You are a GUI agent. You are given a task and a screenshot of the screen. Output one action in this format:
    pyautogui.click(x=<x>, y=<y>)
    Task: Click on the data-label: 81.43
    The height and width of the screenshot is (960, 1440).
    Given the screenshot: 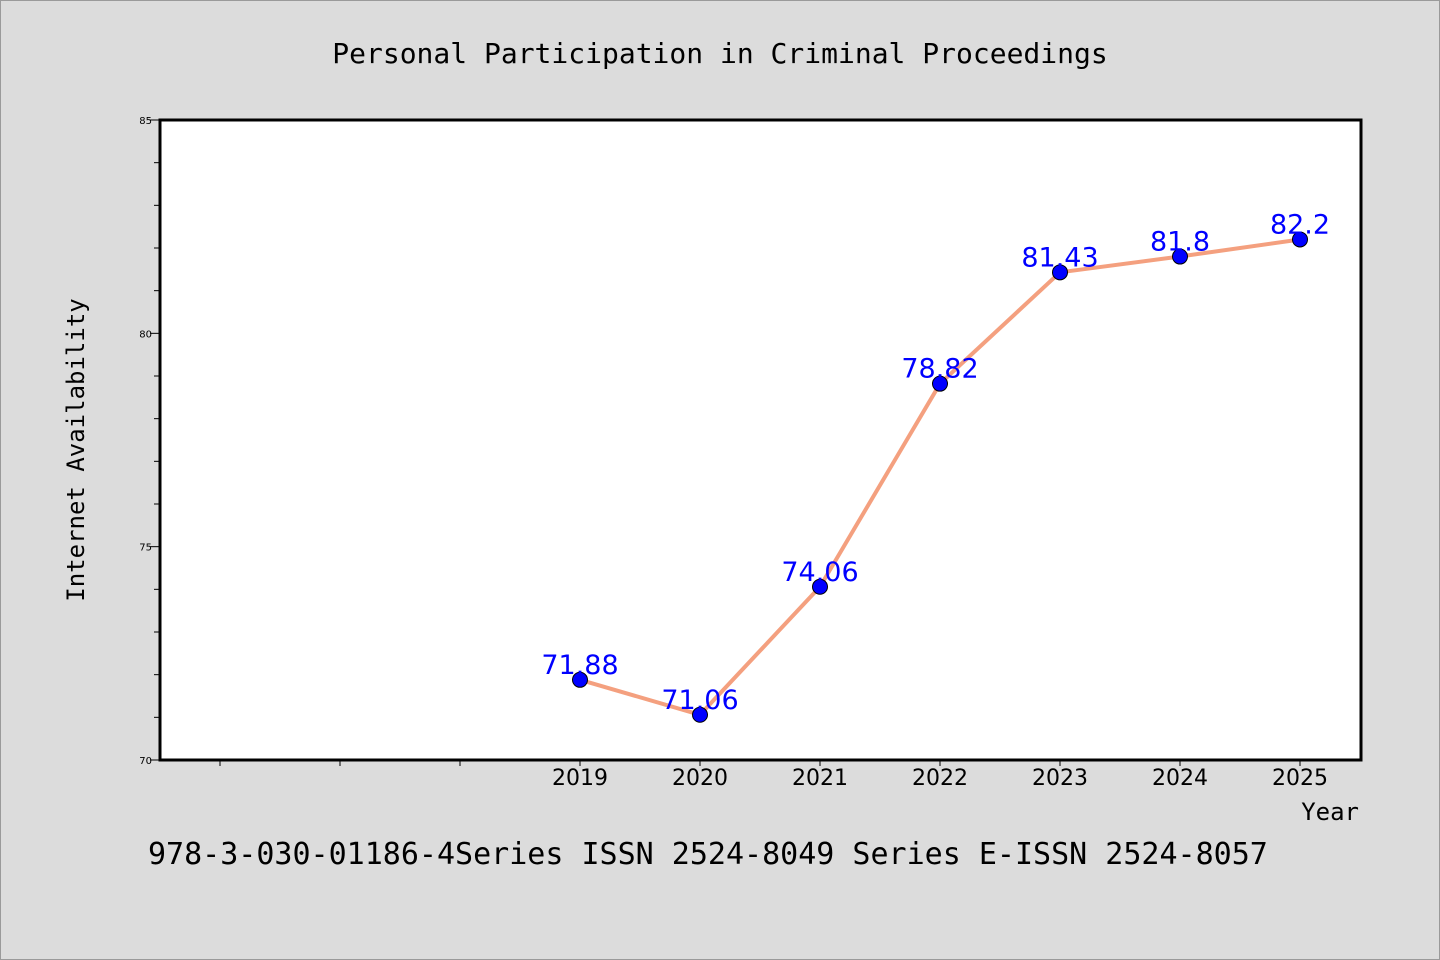 What is the action you would take?
    pyautogui.click(x=1059, y=257)
    